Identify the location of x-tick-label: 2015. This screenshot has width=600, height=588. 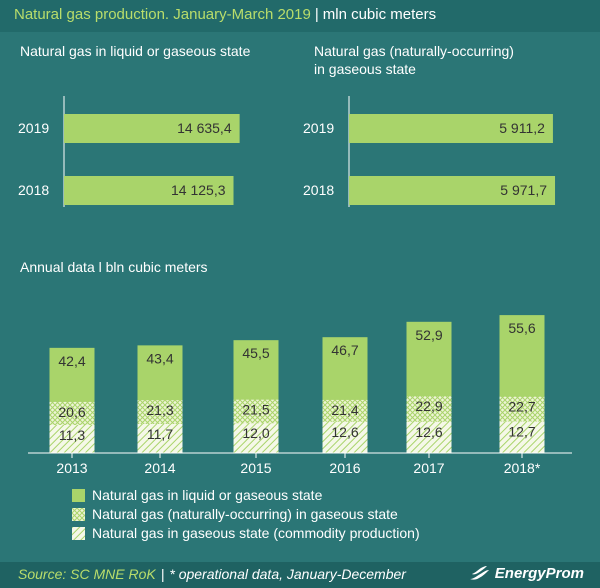
(255, 468).